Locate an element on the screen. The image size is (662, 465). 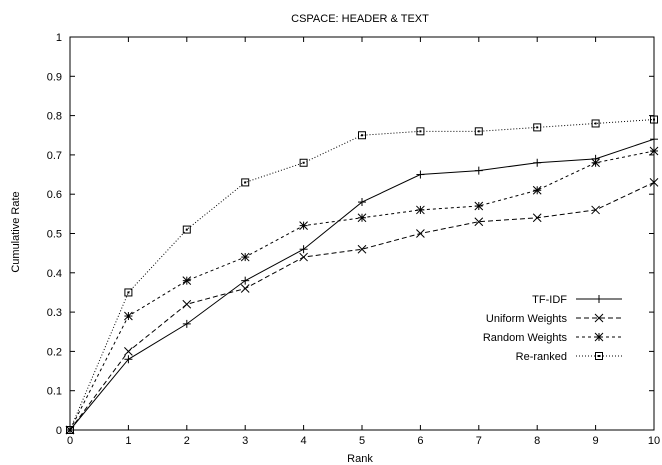
x-tick-label: 9 is located at coordinates (596, 441).